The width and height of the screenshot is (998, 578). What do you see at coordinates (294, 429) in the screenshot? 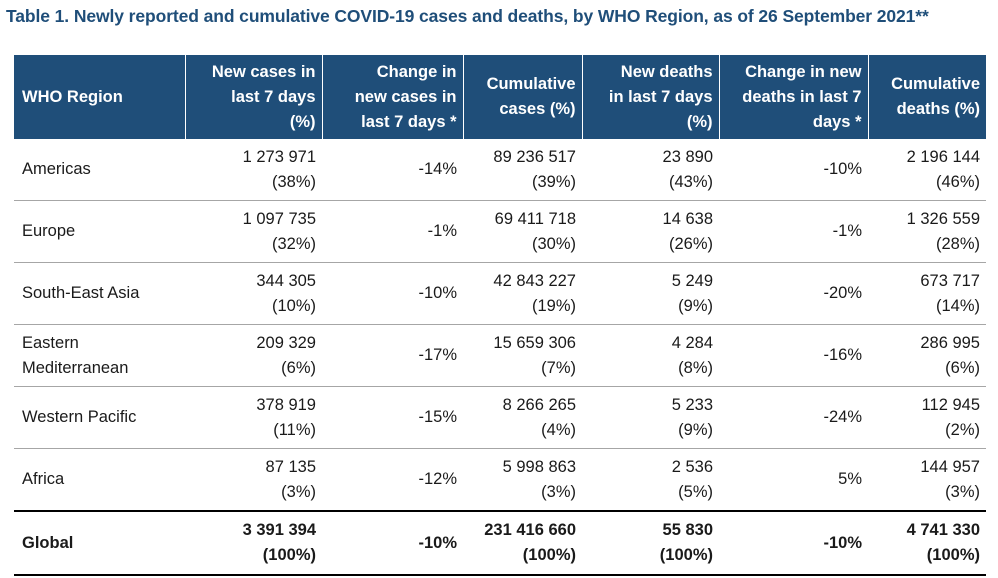
I see `new-cases-cell-text: (11%)` at bounding box center [294, 429].